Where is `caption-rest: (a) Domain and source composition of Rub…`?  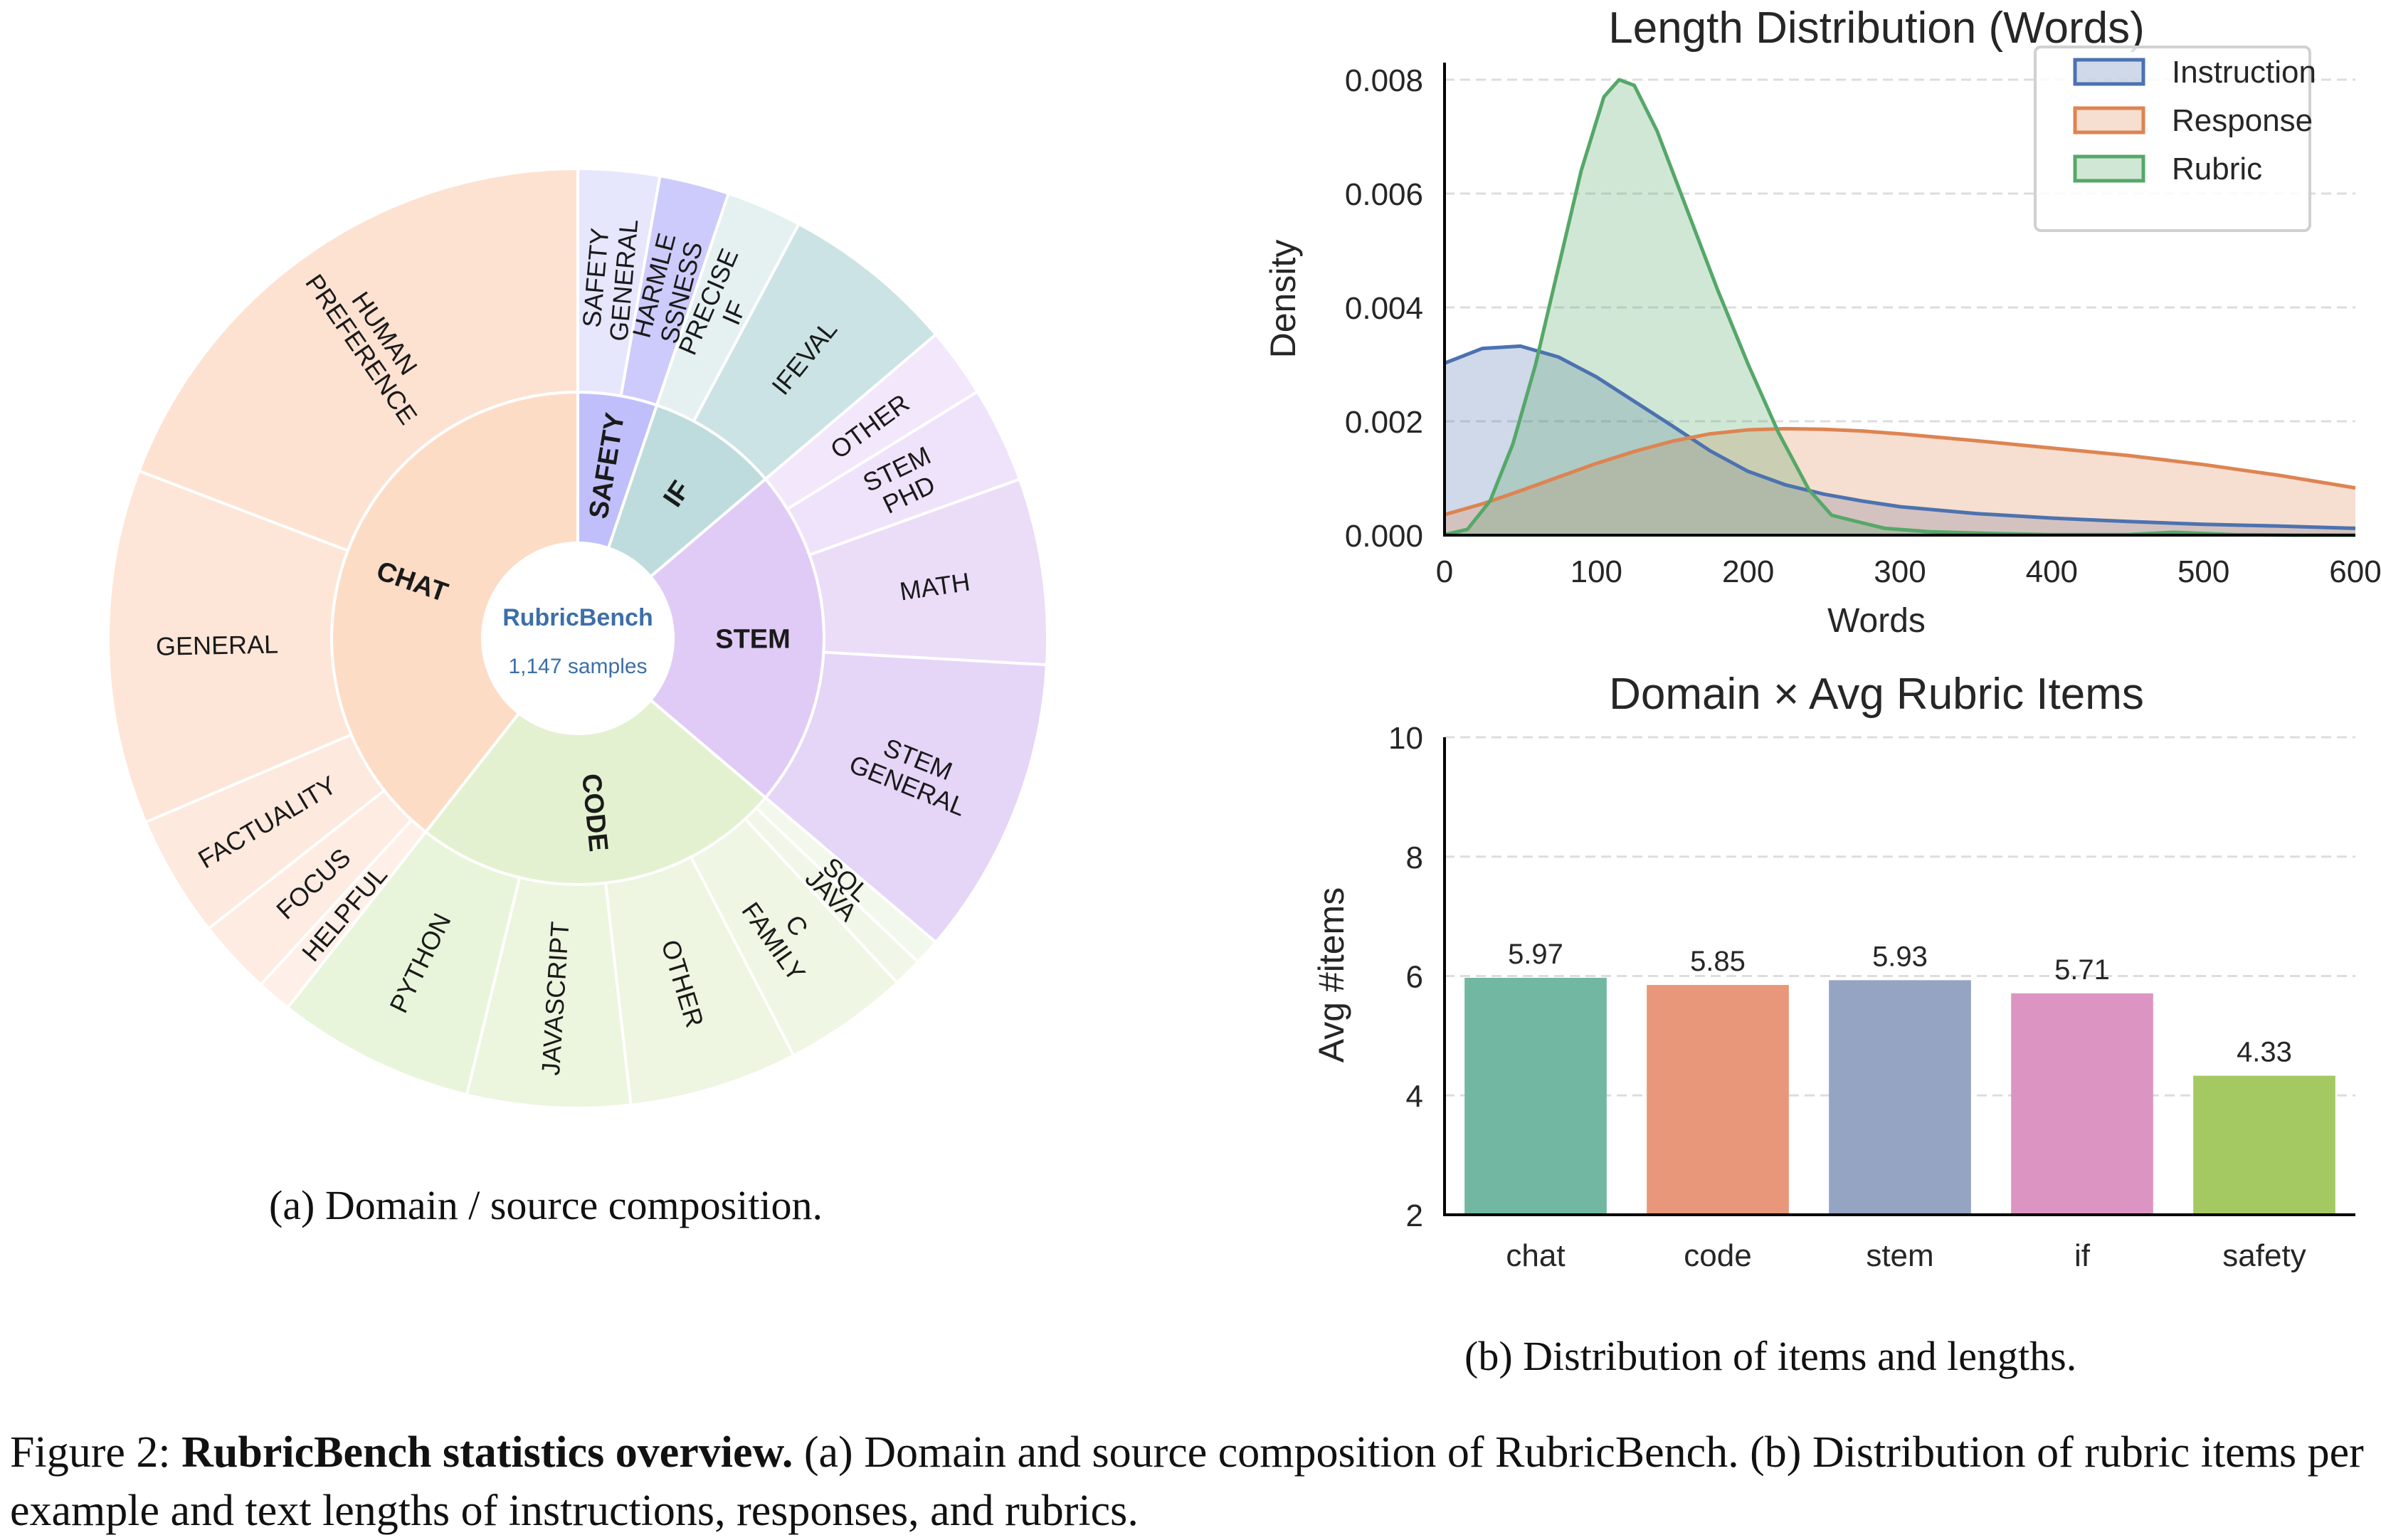
caption-rest: (a) Domain and source composition of Rub… is located at coordinates (1187, 1481).